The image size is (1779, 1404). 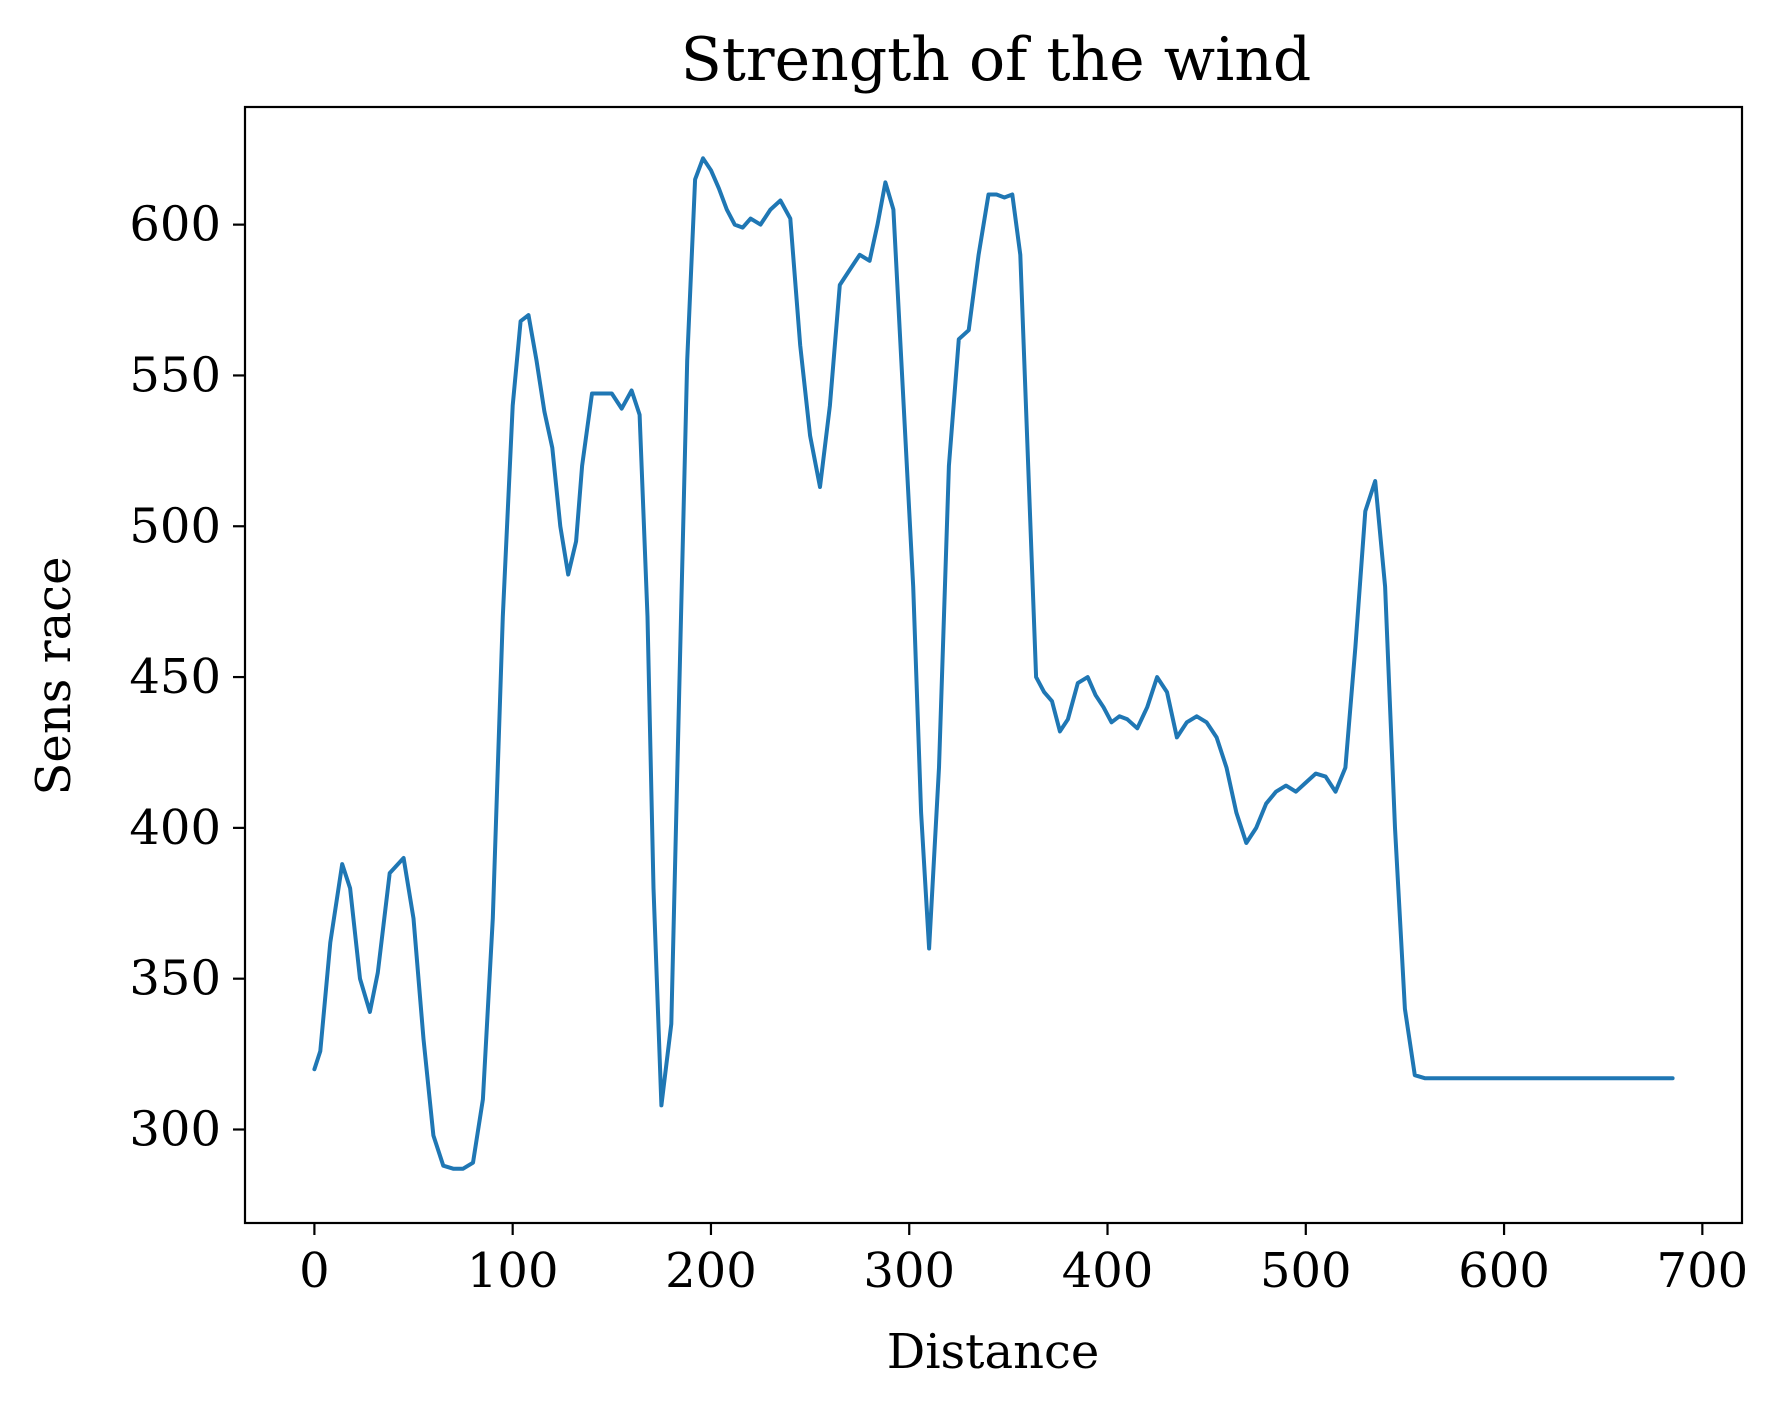 What do you see at coordinates (513, 1271) in the screenshot?
I see `x-tick-label: 100` at bounding box center [513, 1271].